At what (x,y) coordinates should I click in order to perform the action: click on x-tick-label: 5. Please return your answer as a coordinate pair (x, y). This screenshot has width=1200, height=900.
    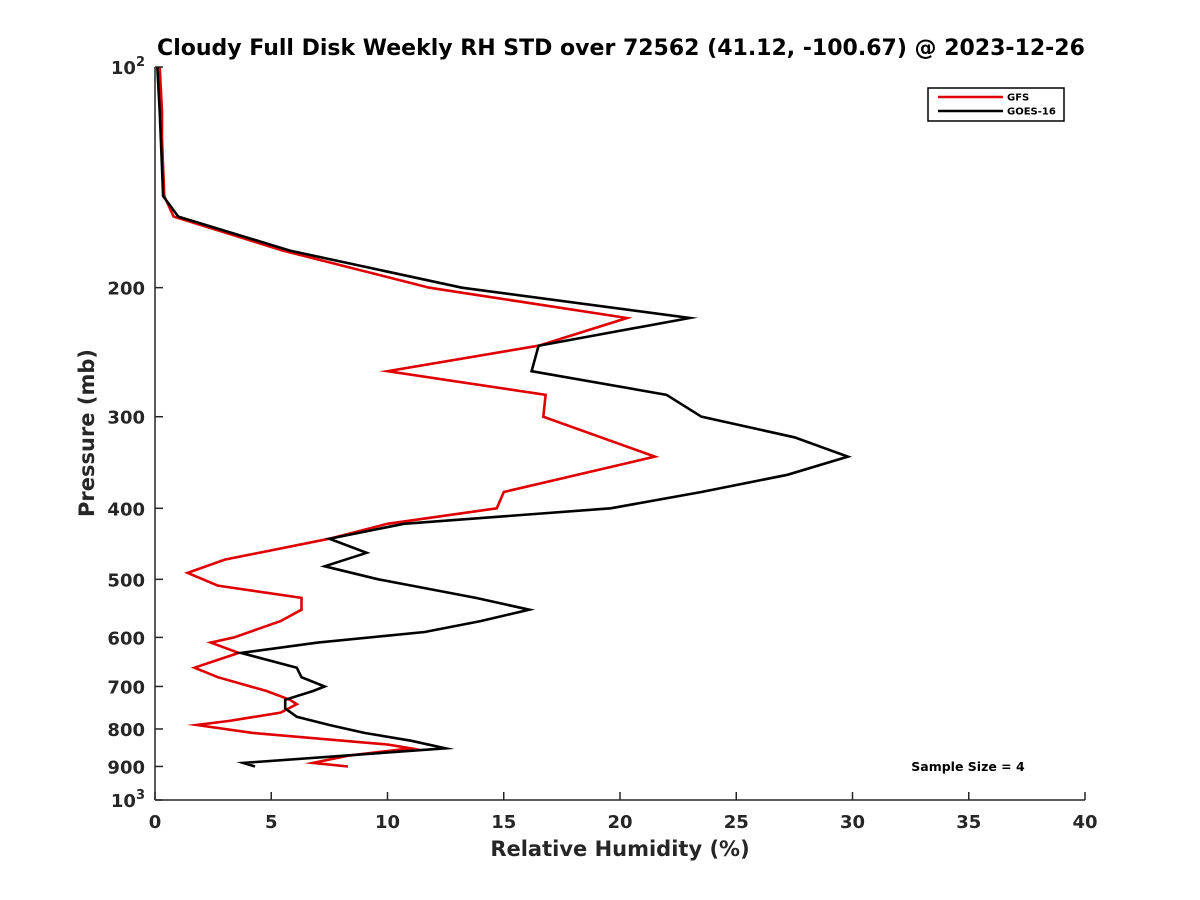
    Looking at the image, I should click on (271, 822).